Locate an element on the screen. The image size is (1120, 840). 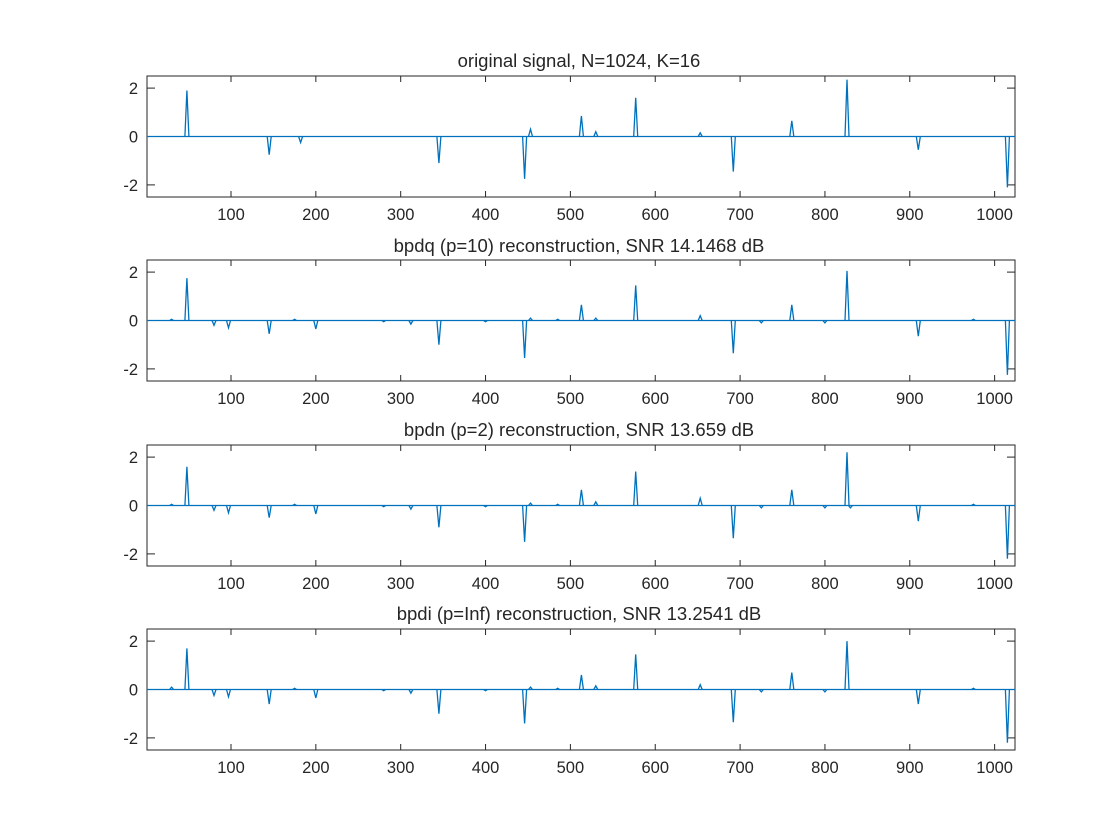
x-tick-label: 400 is located at coordinates (486, 215).